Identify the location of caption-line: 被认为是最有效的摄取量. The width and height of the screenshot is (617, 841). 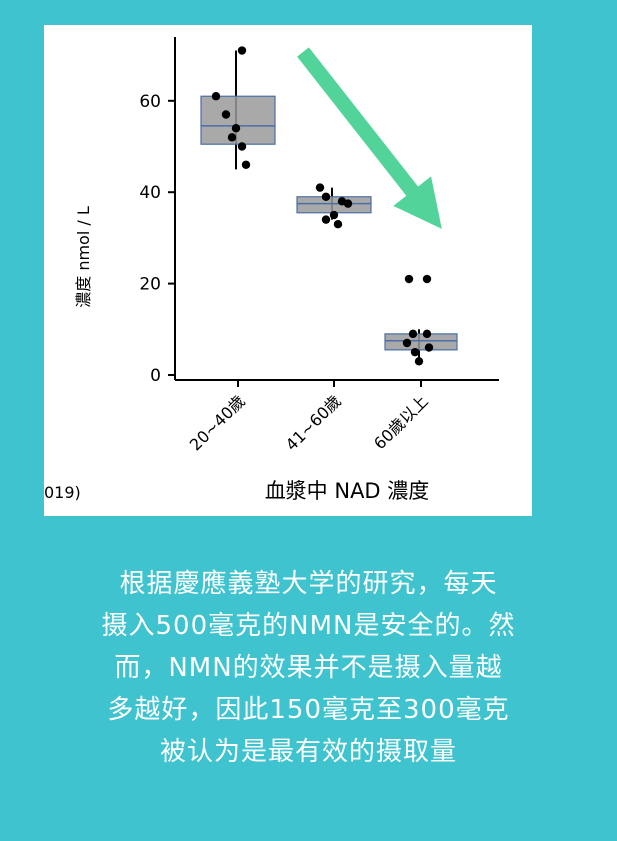
(308, 752).